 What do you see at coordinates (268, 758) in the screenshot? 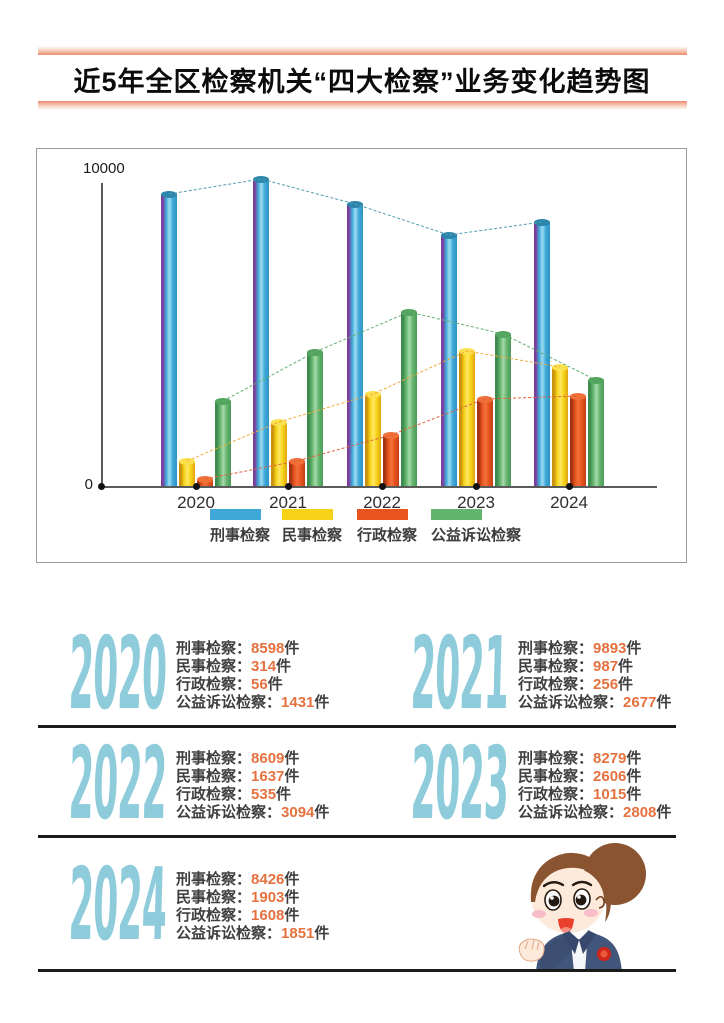
I see `stat-value: 8609` at bounding box center [268, 758].